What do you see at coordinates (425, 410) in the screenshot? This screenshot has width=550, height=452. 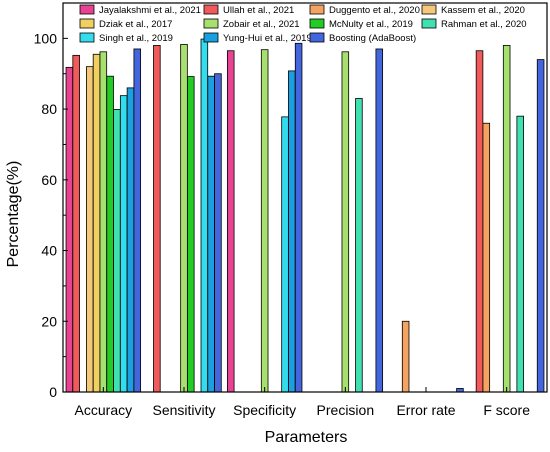 I see `x-tick-label: Error rate` at bounding box center [425, 410].